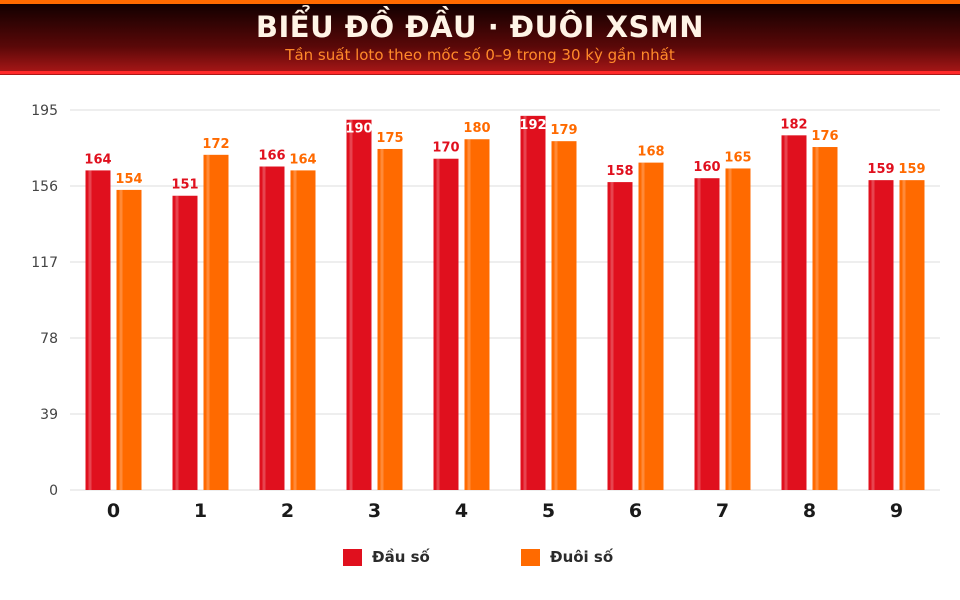 Image resolution: width=960 pixels, height=600 pixels. I want to click on data-label-dau: 170, so click(445, 148).